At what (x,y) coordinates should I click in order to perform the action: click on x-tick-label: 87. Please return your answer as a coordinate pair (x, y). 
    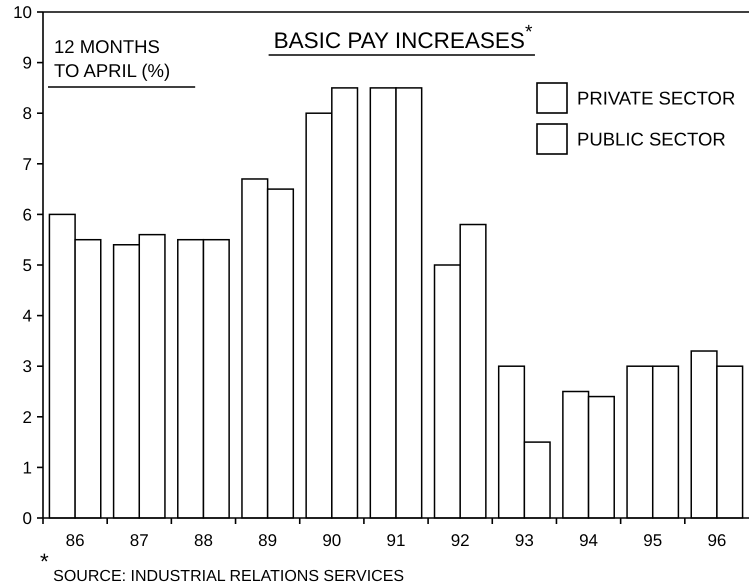
    Looking at the image, I should click on (139, 540).